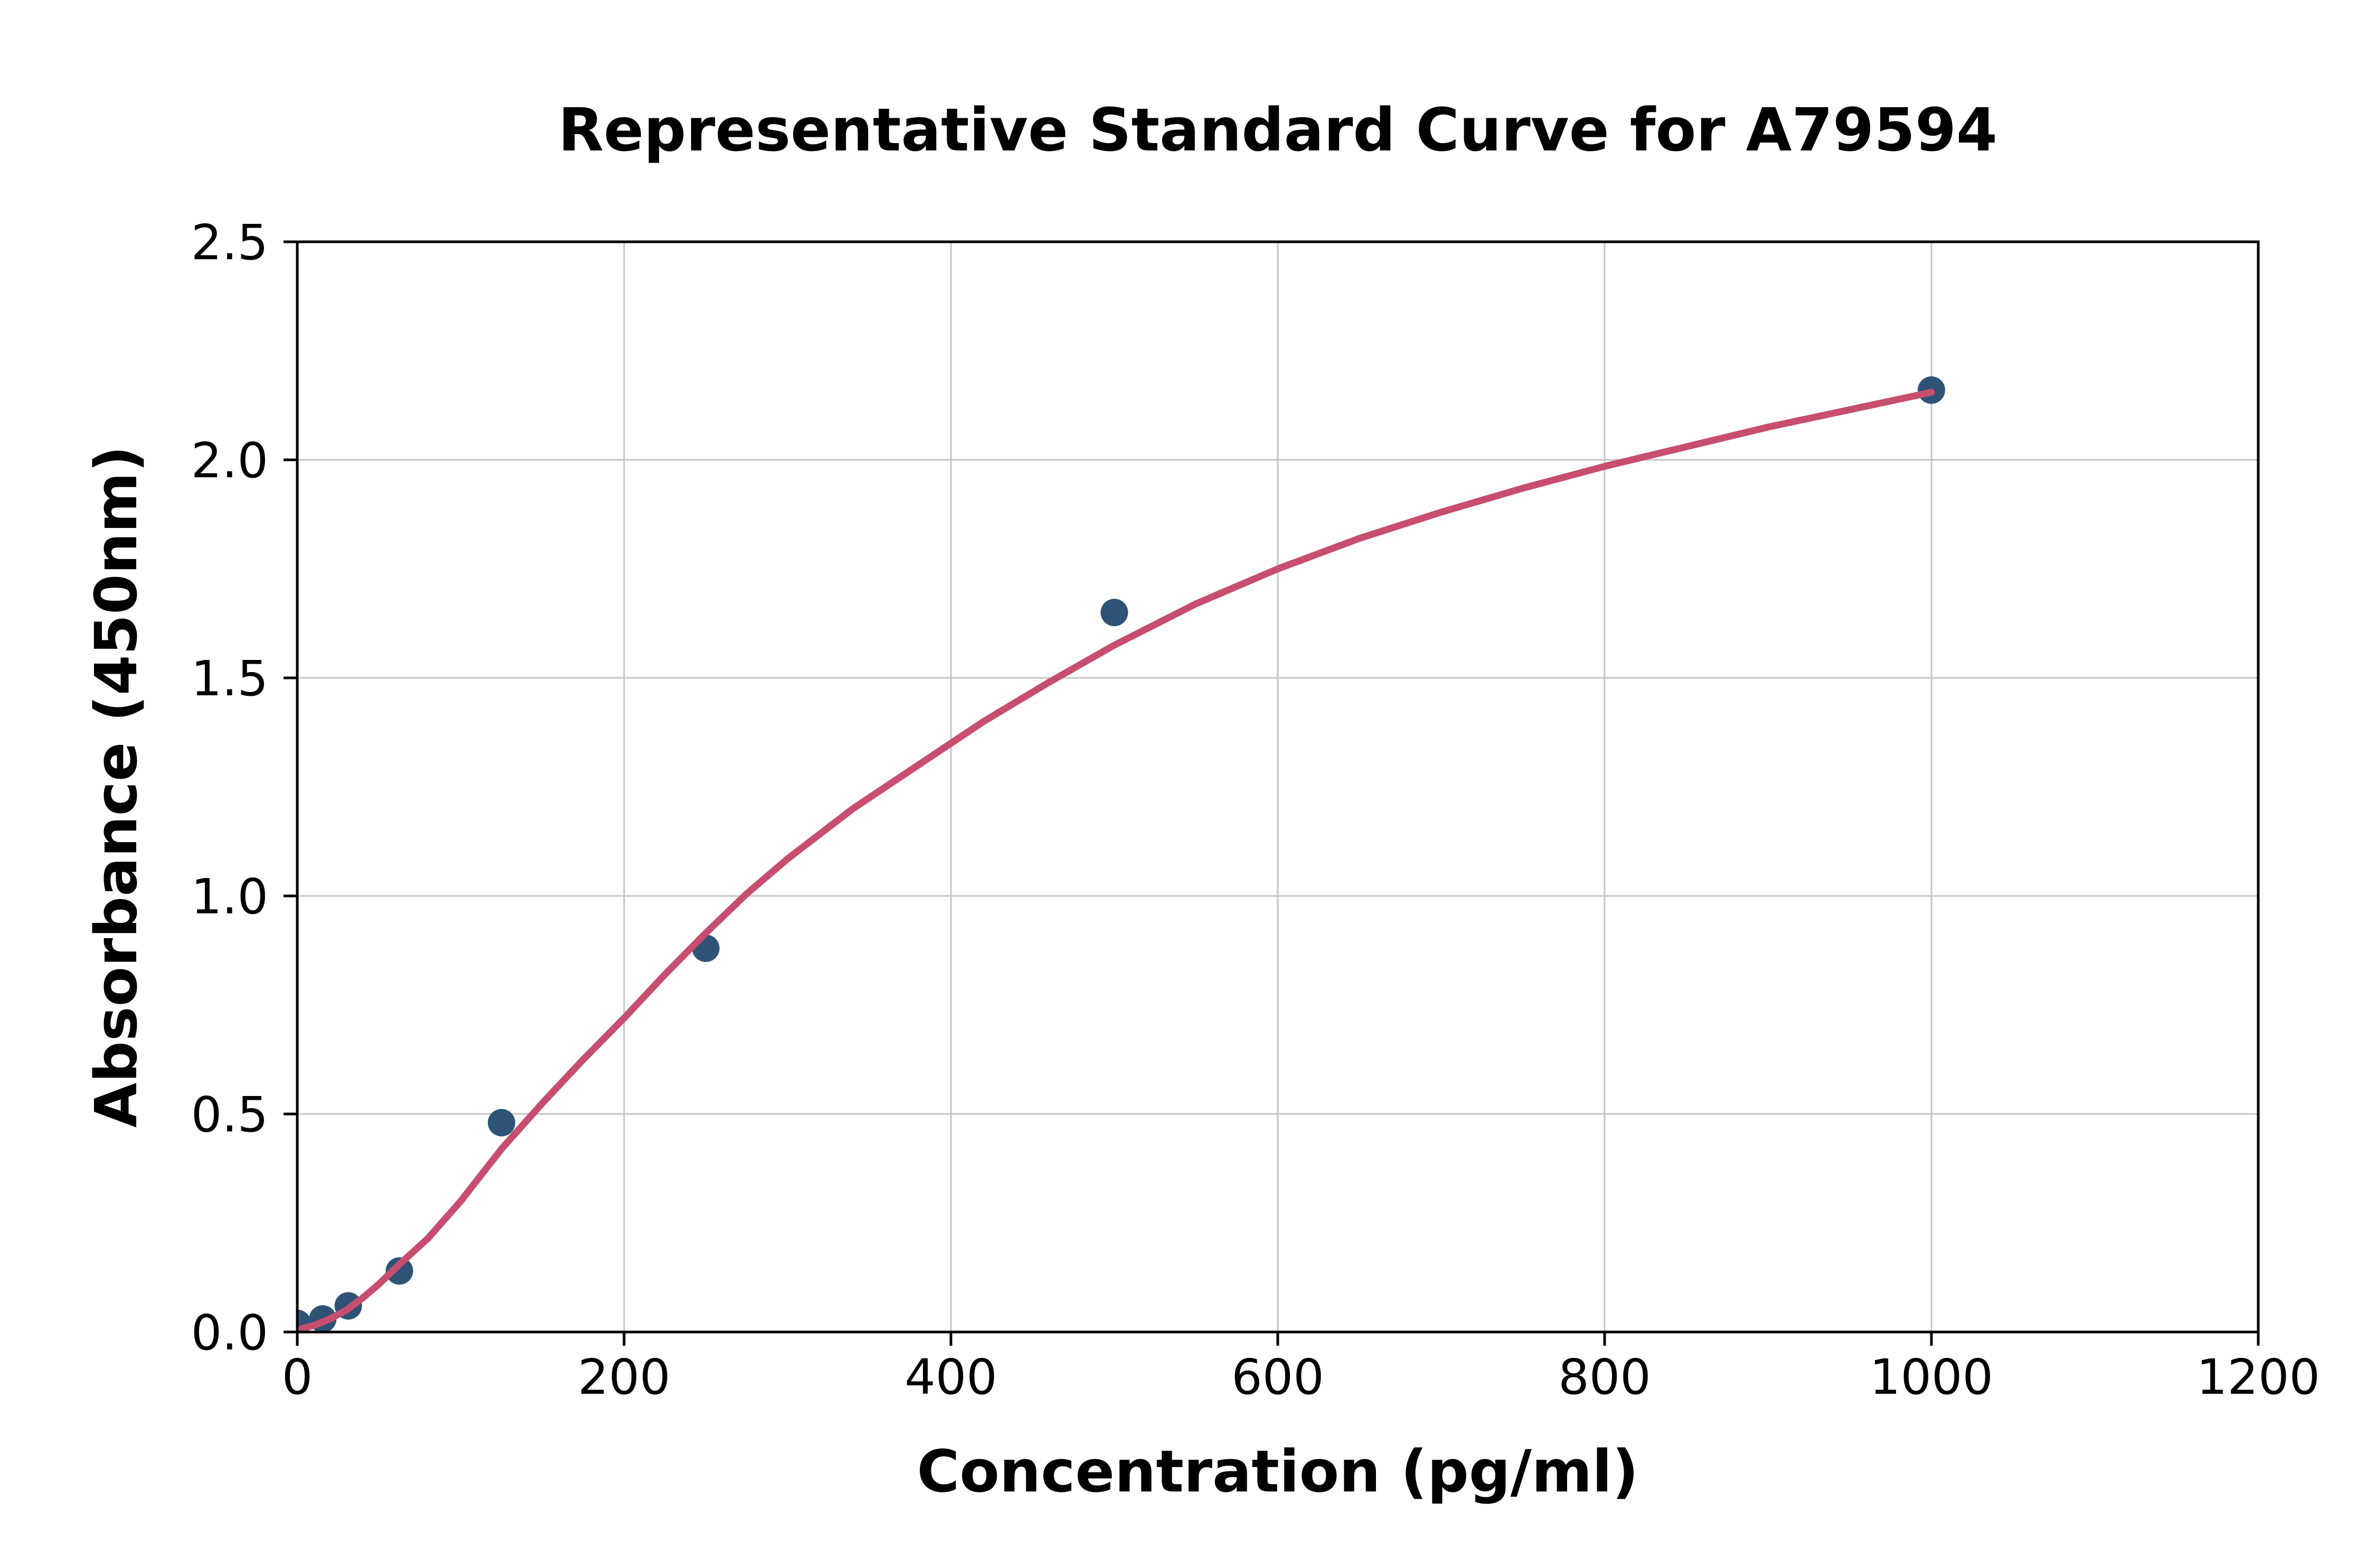 This screenshot has height=1568, width=2376. I want to click on y-tick-label-2.0: 2.0, so click(230, 461).